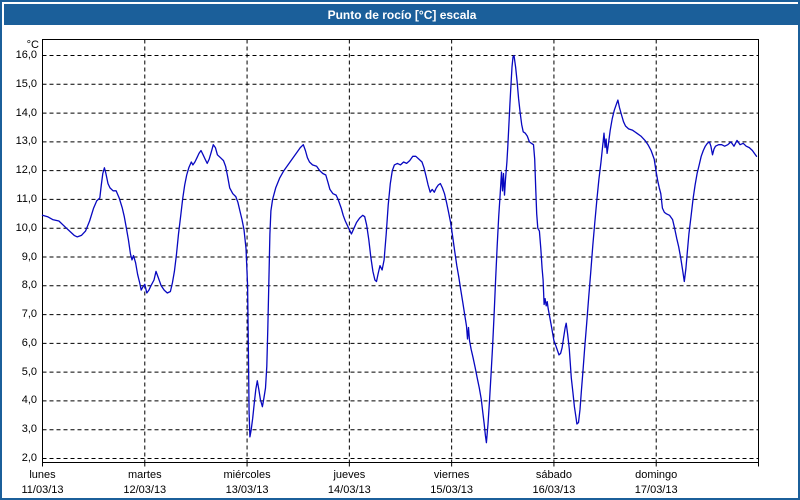  I want to click on y-tick-label: 10,0, so click(26, 227).